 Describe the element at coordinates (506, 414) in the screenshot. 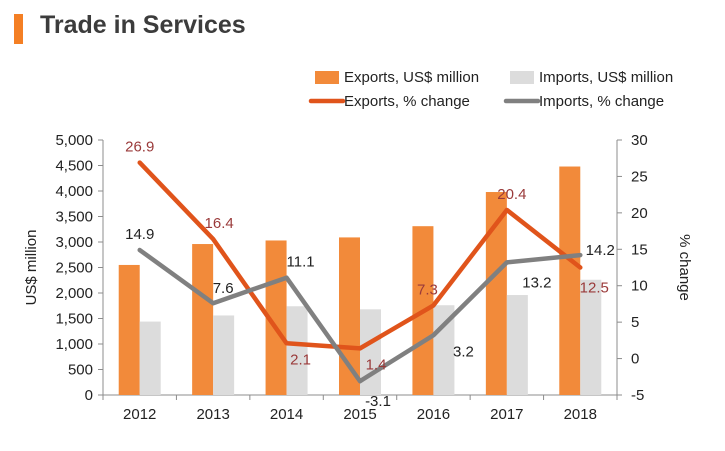

I see `x-tick-label: 2017` at that location.